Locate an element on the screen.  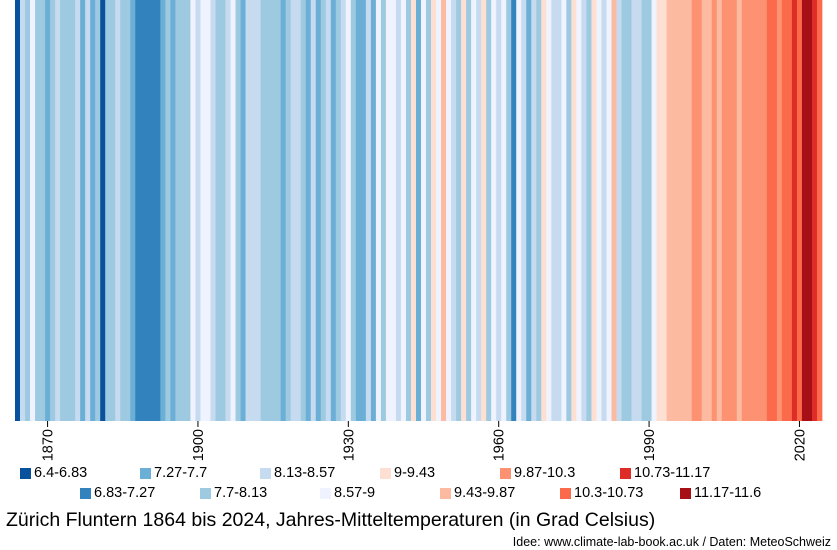
stripe-1914 is located at coordinates (268, 210).